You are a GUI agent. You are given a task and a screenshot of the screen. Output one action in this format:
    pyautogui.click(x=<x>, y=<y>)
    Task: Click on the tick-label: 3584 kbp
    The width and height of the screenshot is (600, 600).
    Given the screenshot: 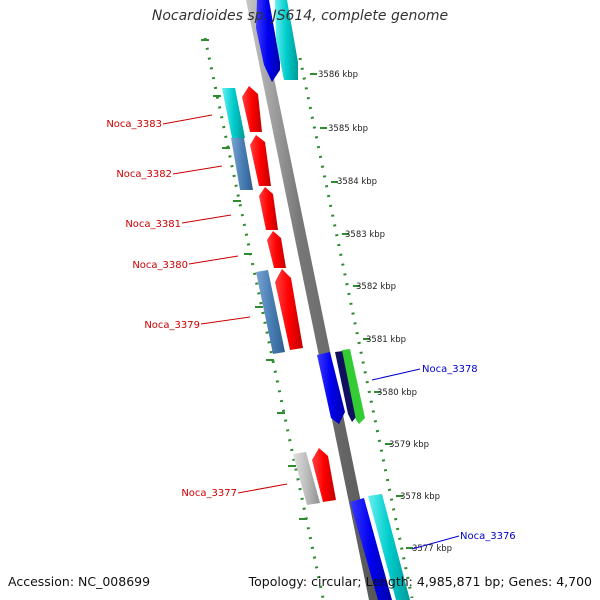 What is the action you would take?
    pyautogui.click(x=357, y=182)
    